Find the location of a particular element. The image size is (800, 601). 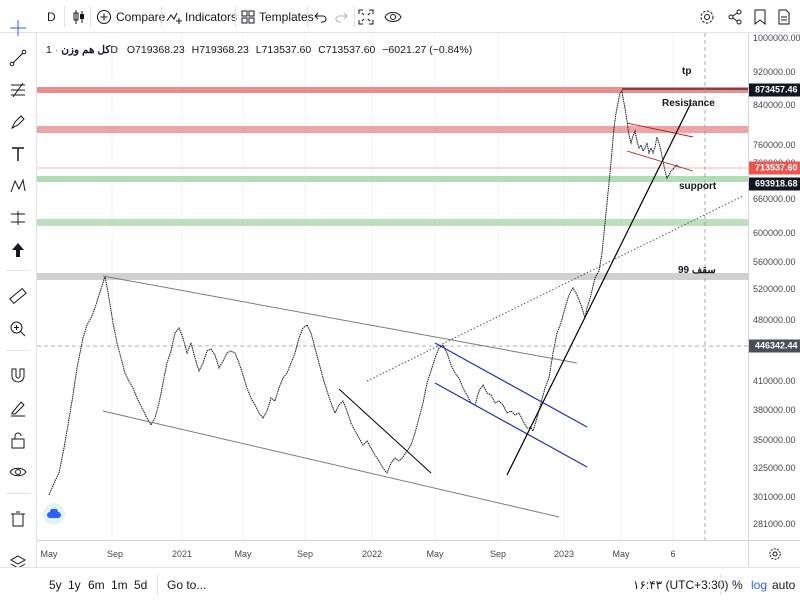

settings-button is located at coordinates (707, 16).